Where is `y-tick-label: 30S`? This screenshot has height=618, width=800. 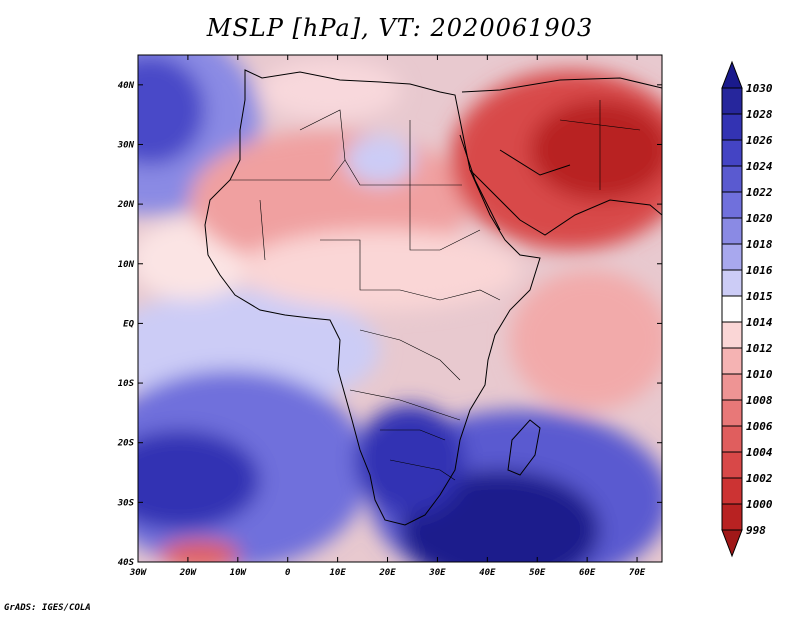
y-tick-label: 30S is located at coordinates (126, 503).